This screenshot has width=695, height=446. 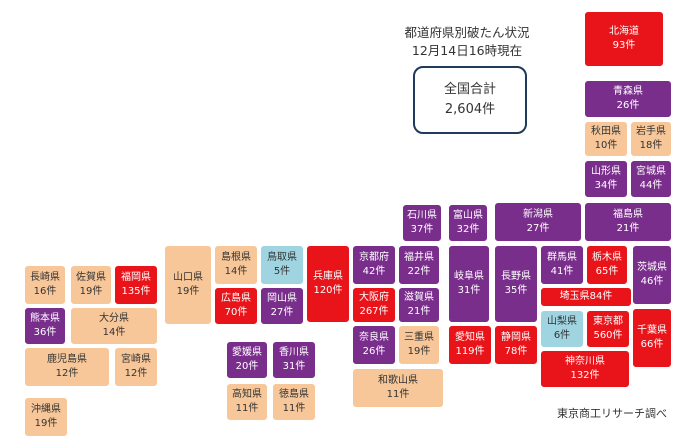 What do you see at coordinates (419, 337) in the screenshot?
I see `prefecture-name: 三重県` at bounding box center [419, 337].